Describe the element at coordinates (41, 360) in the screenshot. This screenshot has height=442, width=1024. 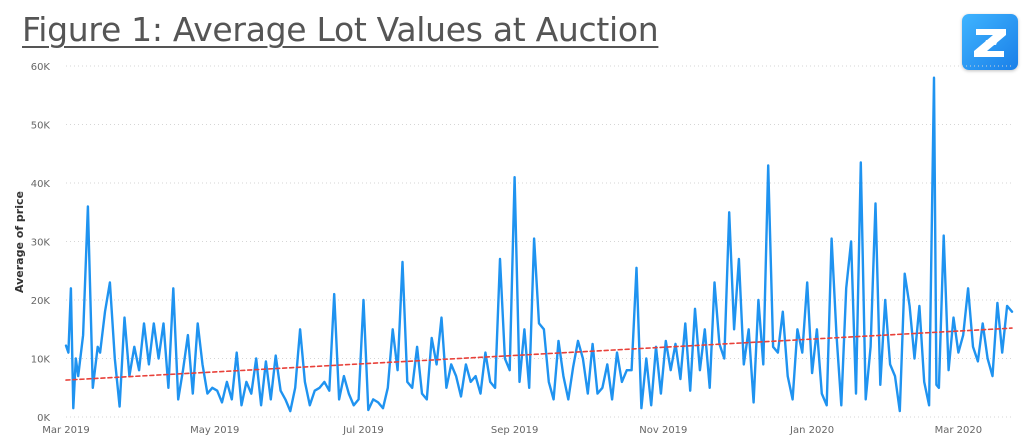
I see `y-tick-label: 10K` at that location.